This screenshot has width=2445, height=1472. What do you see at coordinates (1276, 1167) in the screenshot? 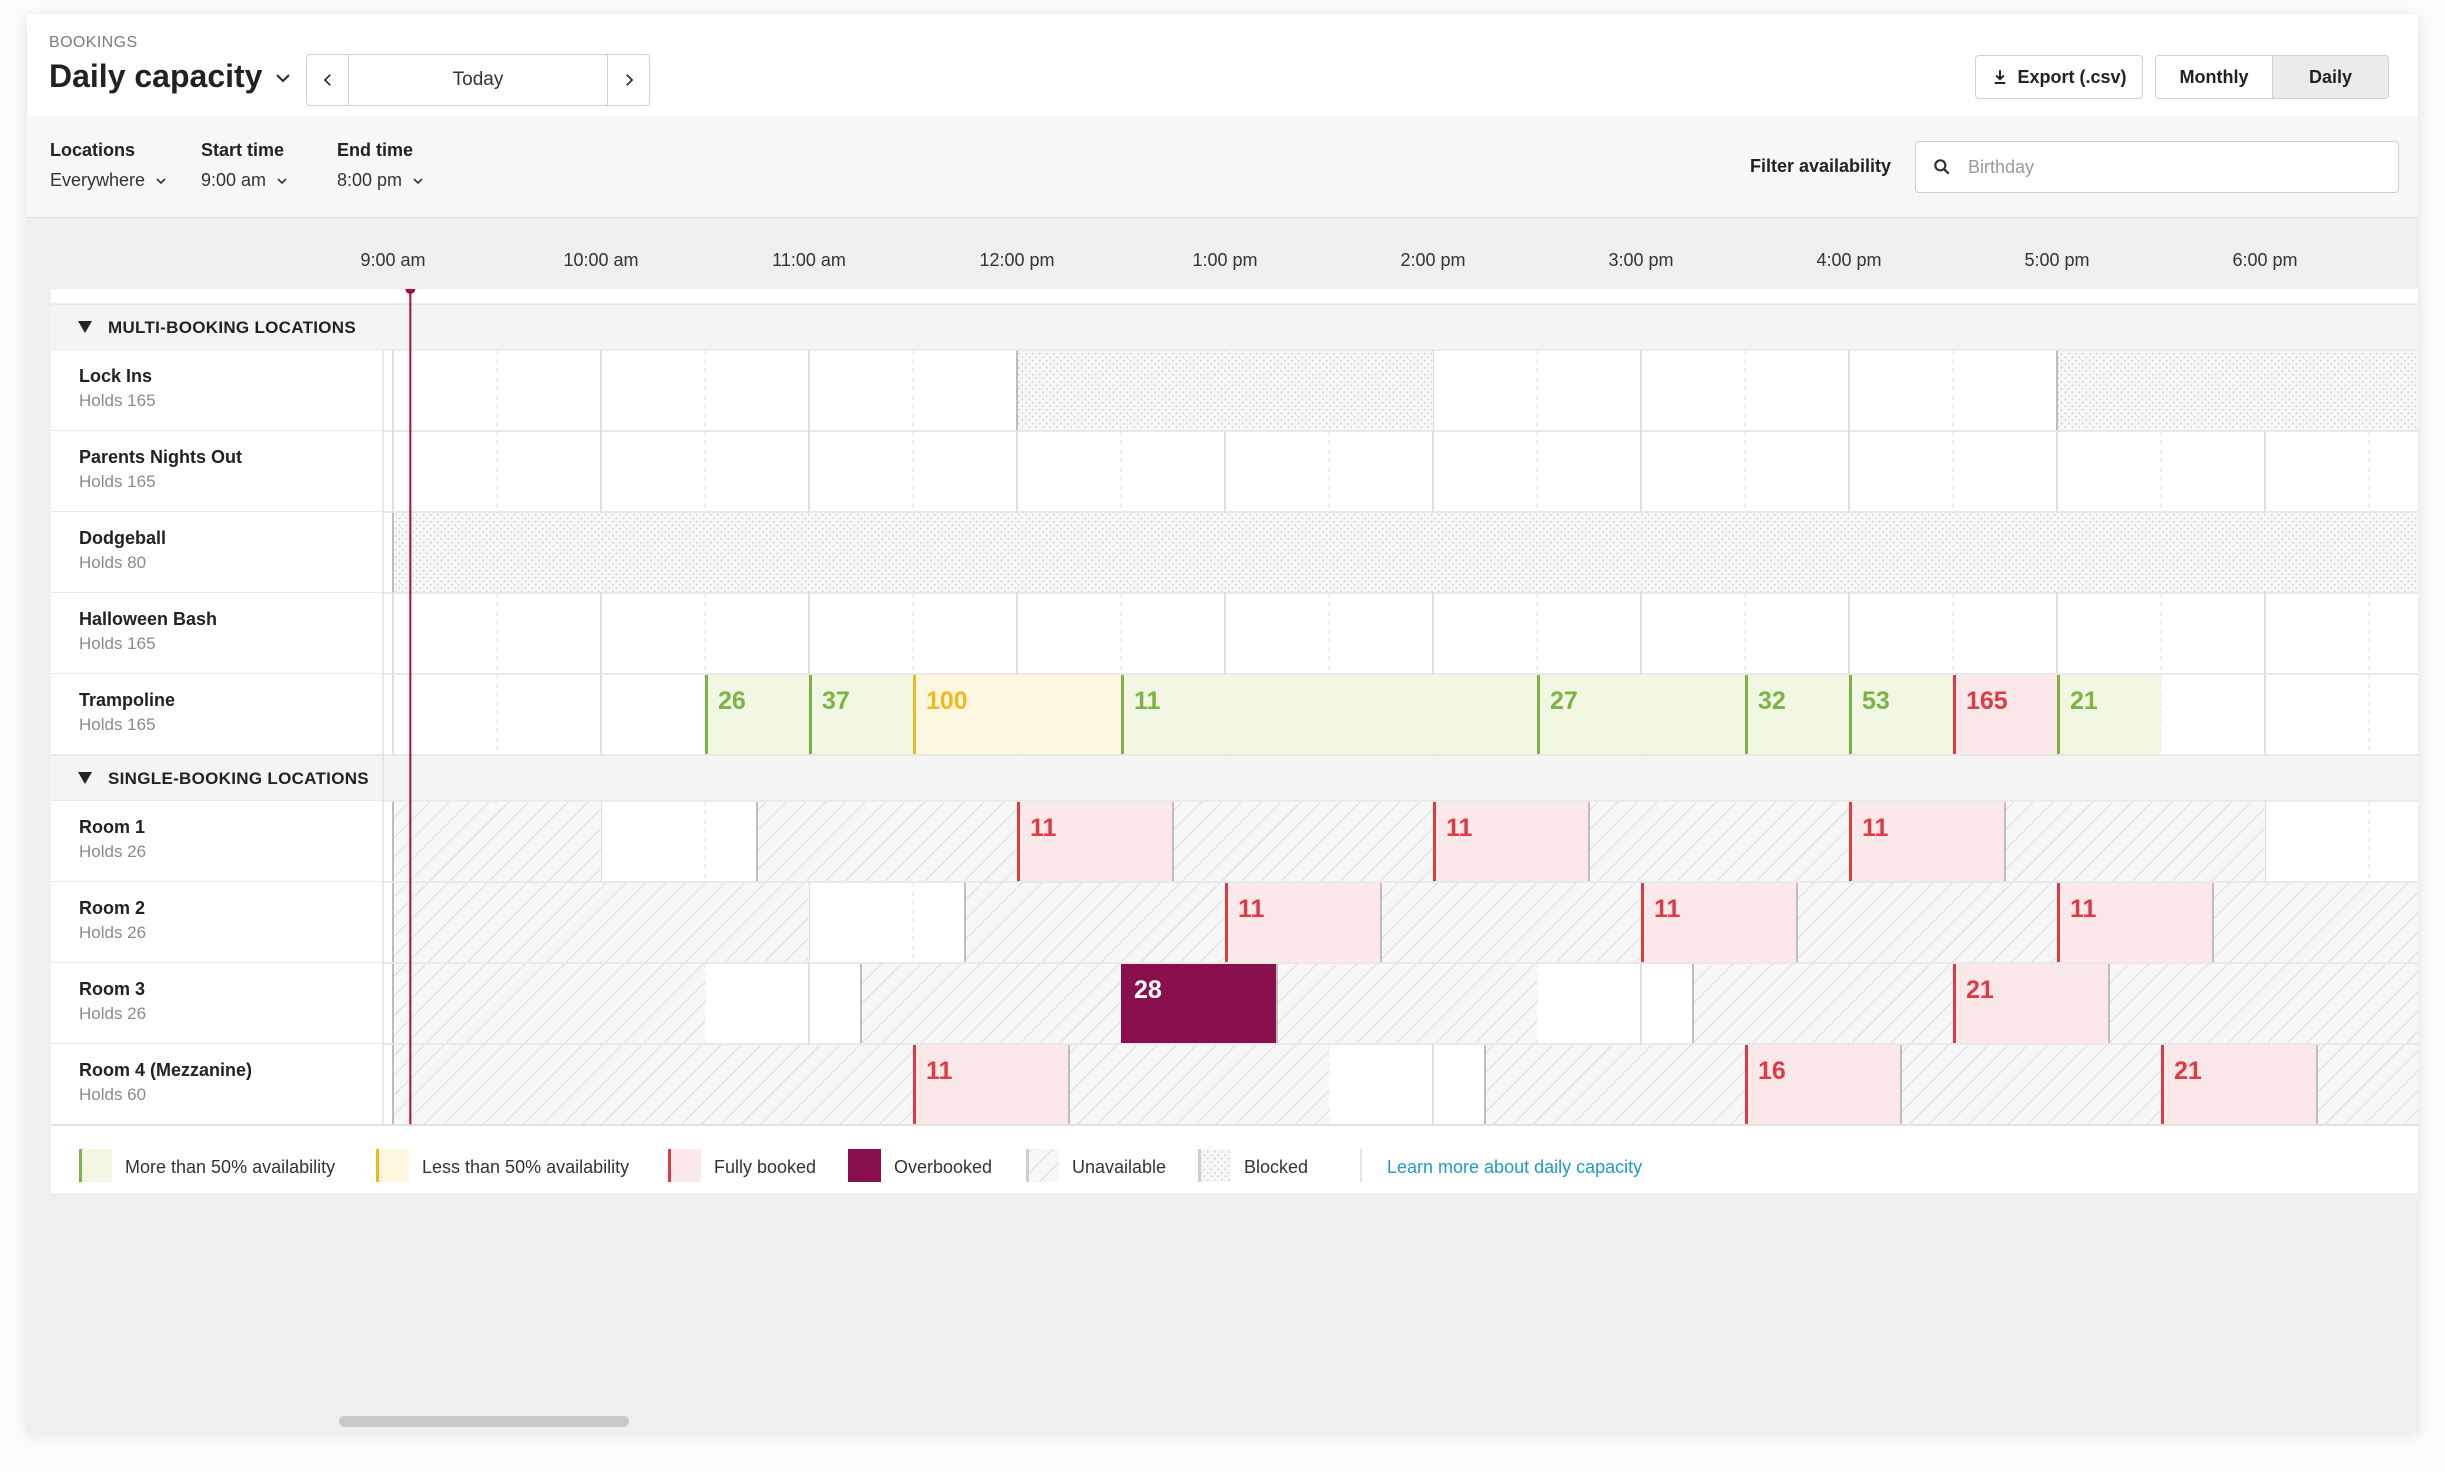
I see `legend-label: Blocked` at bounding box center [1276, 1167].